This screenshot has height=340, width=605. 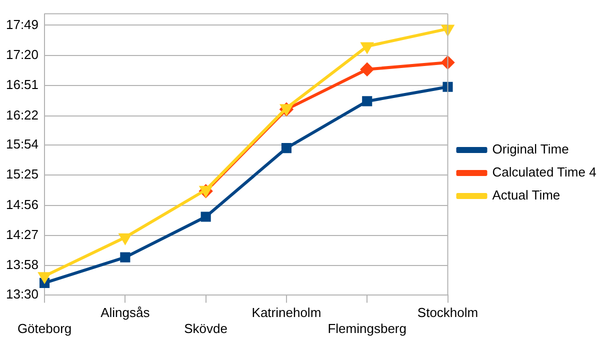 What do you see at coordinates (22, 54) in the screenshot?
I see `y-tick-label: 17:20` at bounding box center [22, 54].